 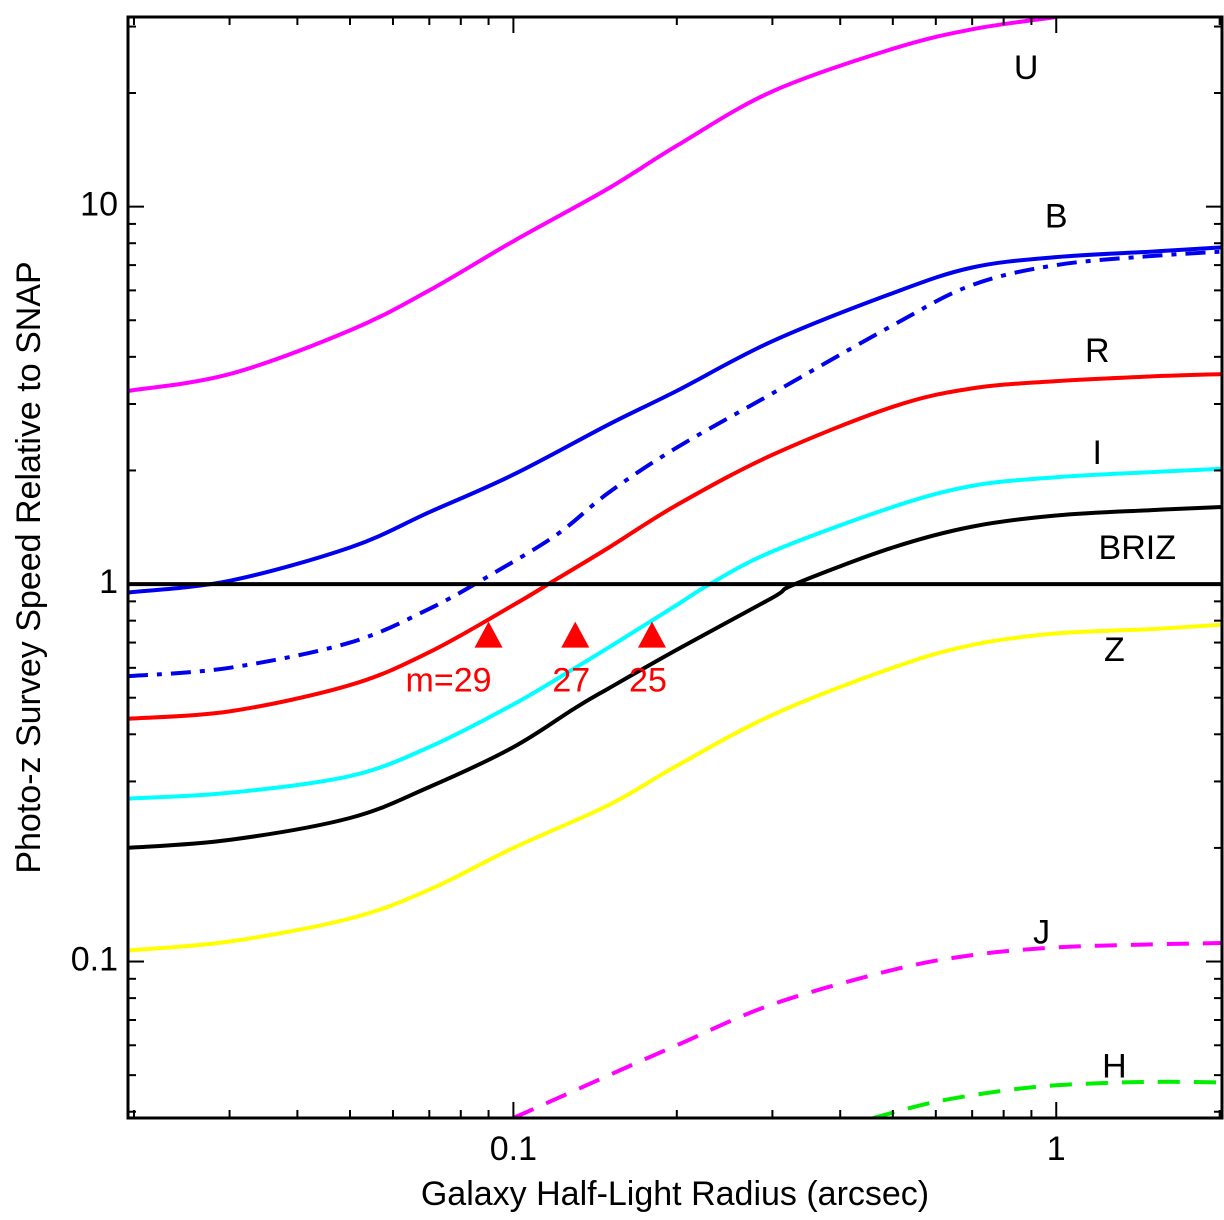 I want to click on curve-label-j: J, so click(x=1041, y=932).